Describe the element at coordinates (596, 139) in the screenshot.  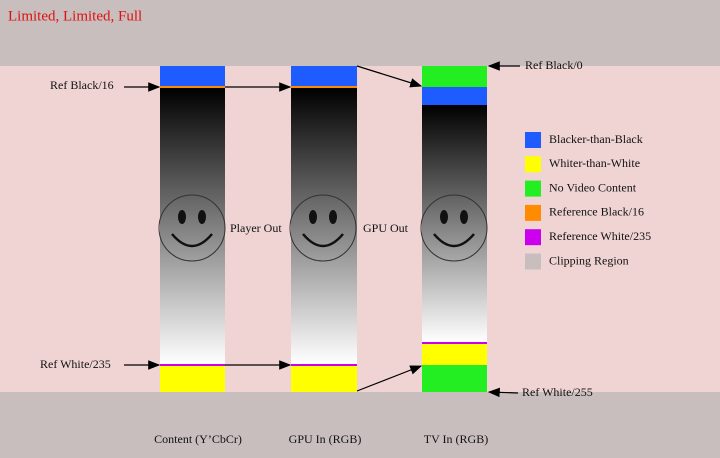
I see `legend-label: Blacker-than-Black` at that location.